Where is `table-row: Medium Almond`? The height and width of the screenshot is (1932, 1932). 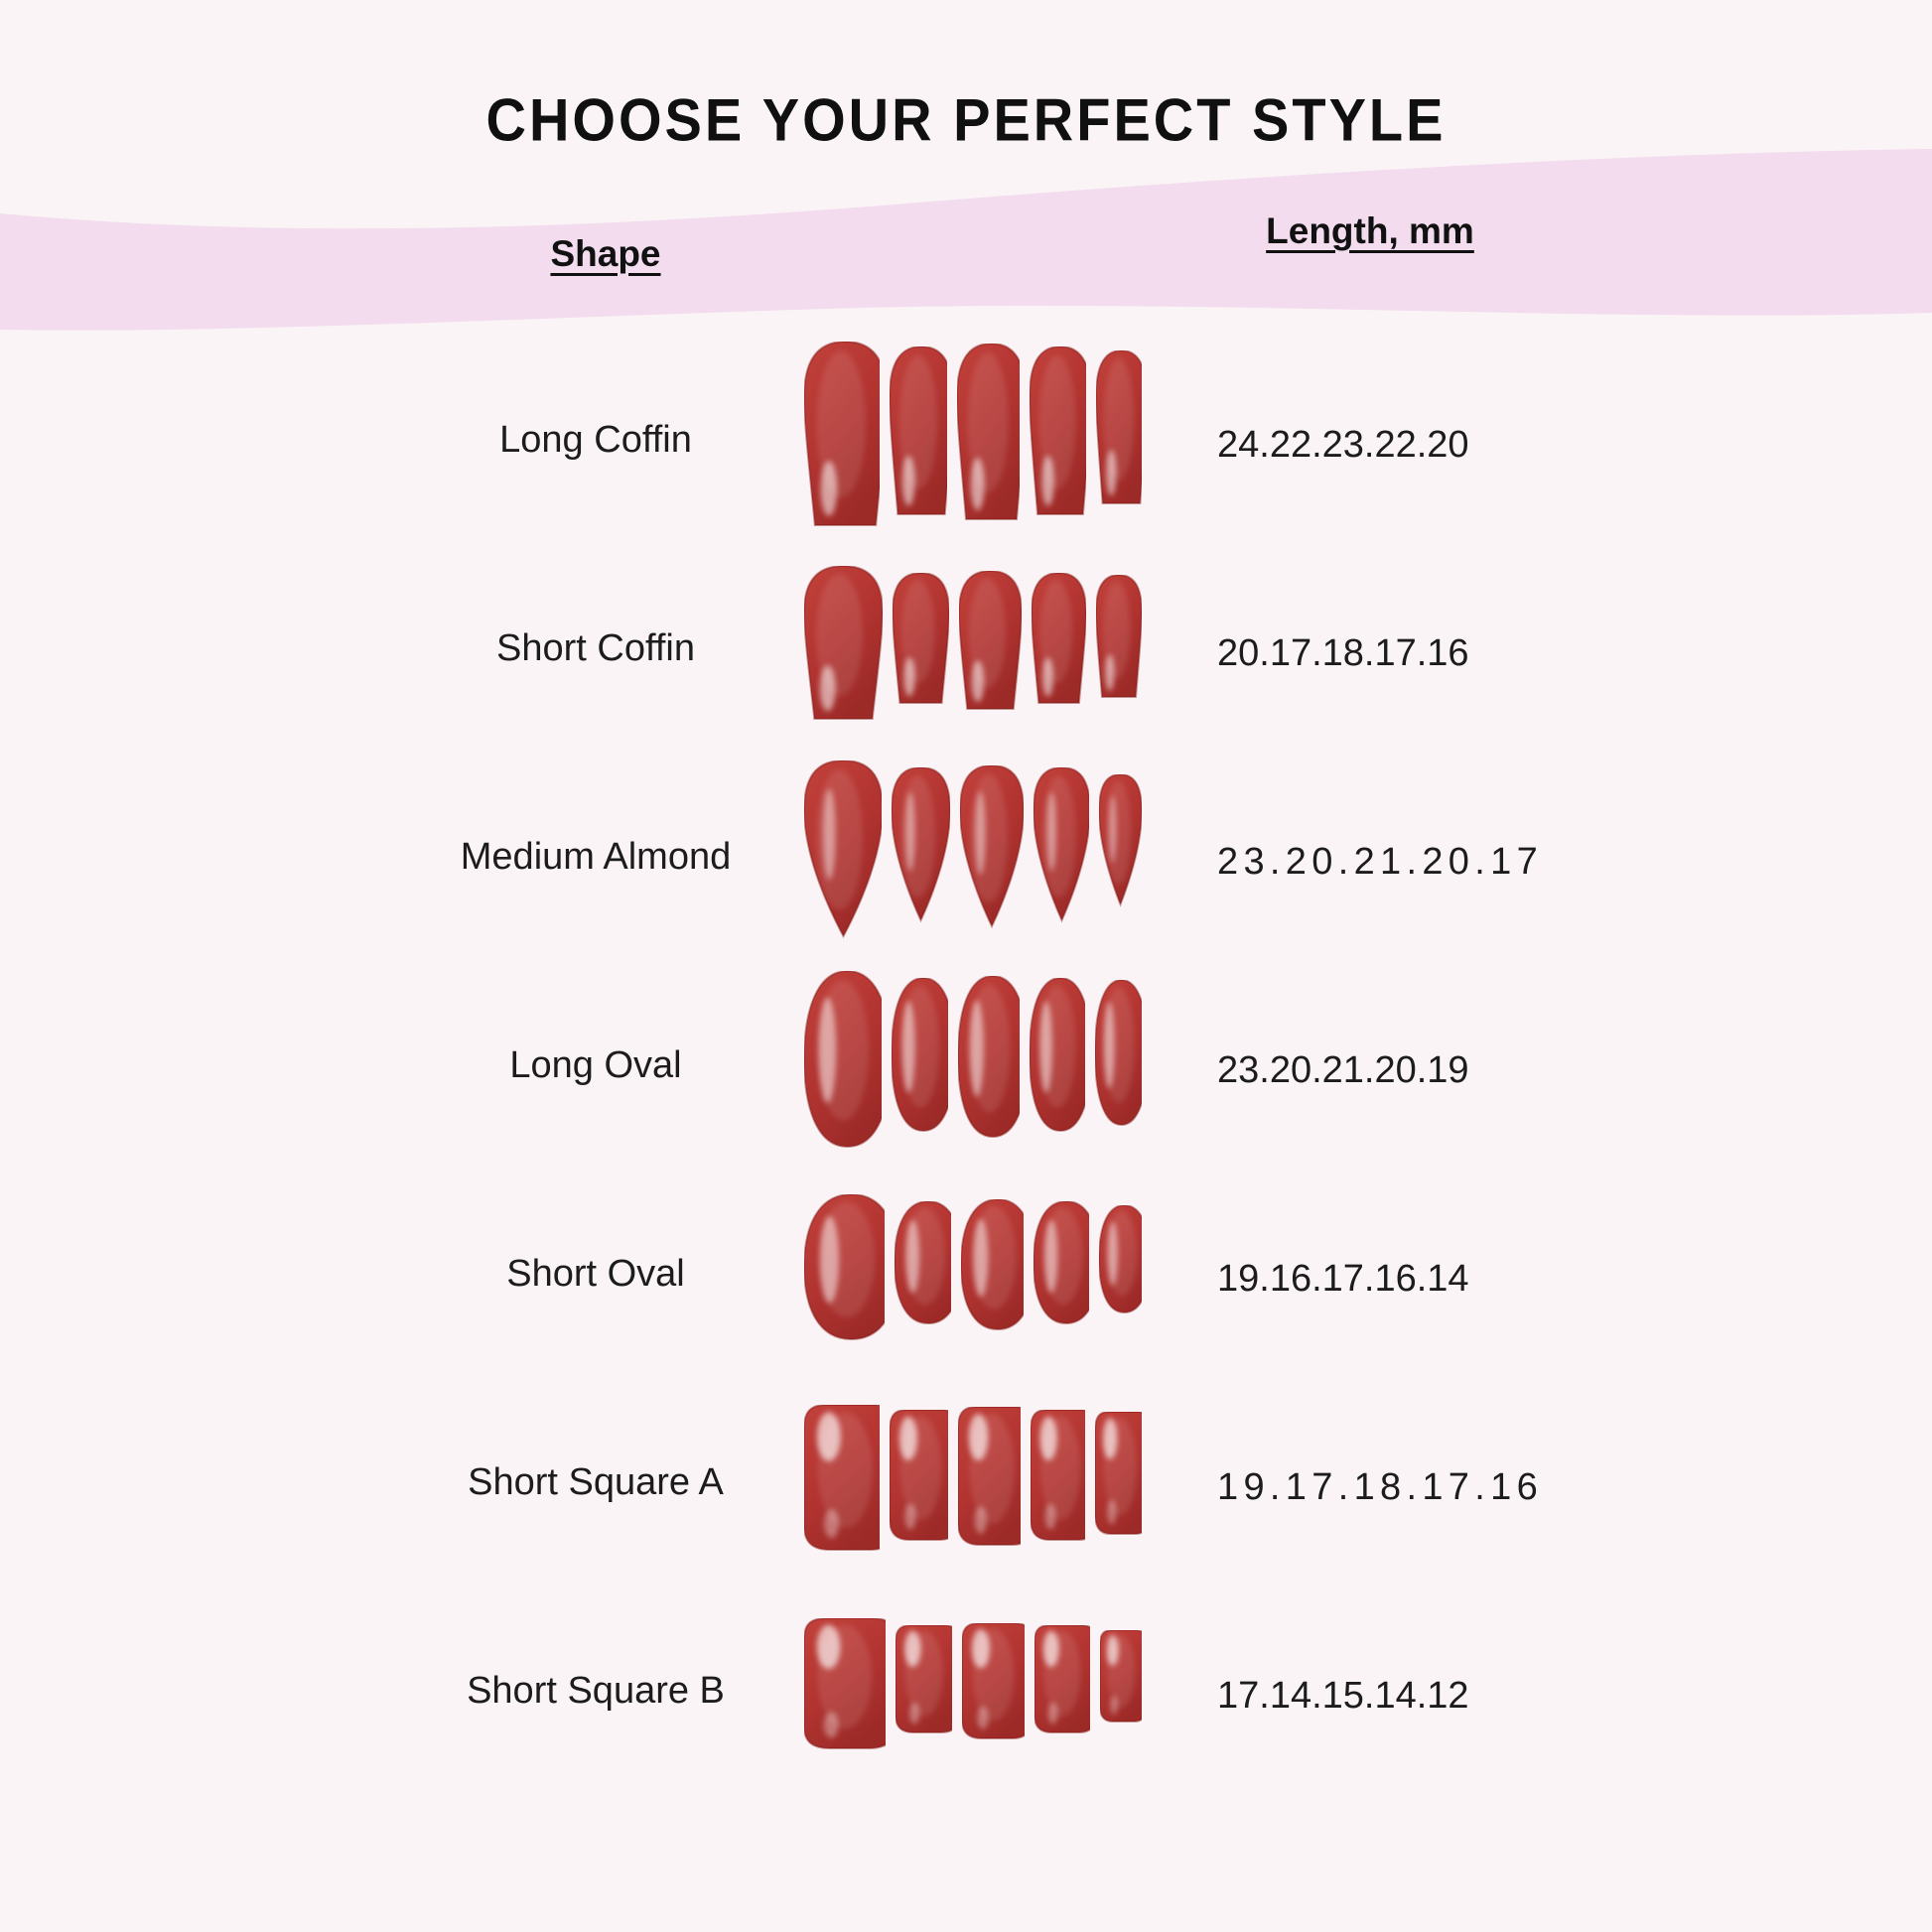 table-row: Medium Almond is located at coordinates (966, 857).